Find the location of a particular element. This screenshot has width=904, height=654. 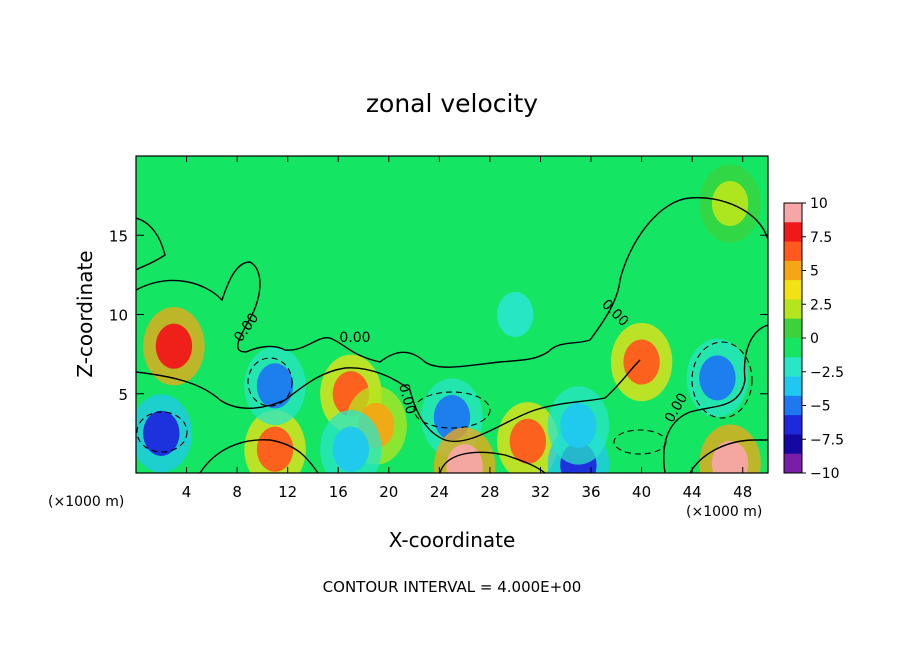

colorbar-label: −2.5 is located at coordinates (827, 373).